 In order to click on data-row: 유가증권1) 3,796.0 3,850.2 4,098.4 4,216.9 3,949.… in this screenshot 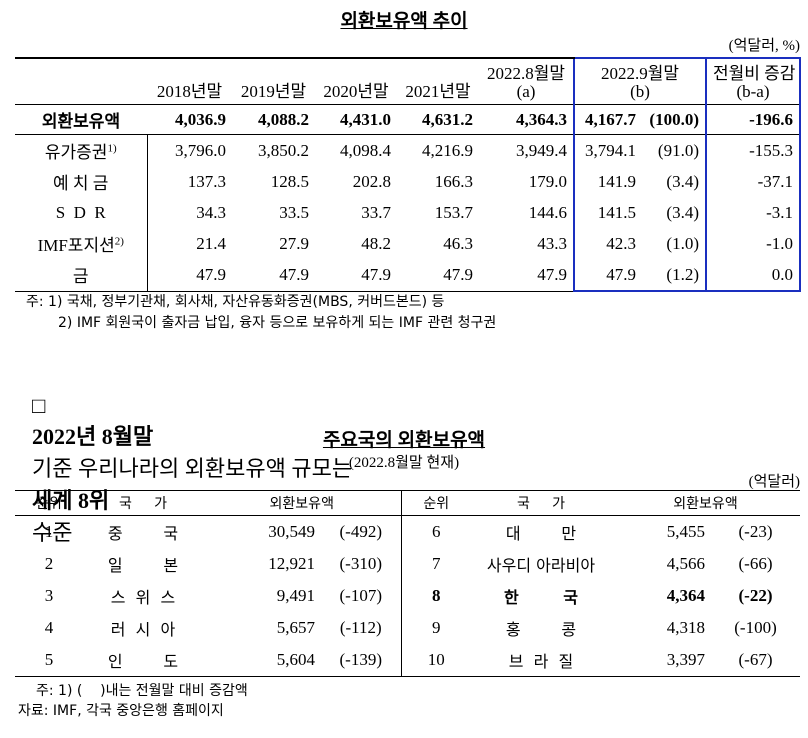, I will do `click(408, 150)`.